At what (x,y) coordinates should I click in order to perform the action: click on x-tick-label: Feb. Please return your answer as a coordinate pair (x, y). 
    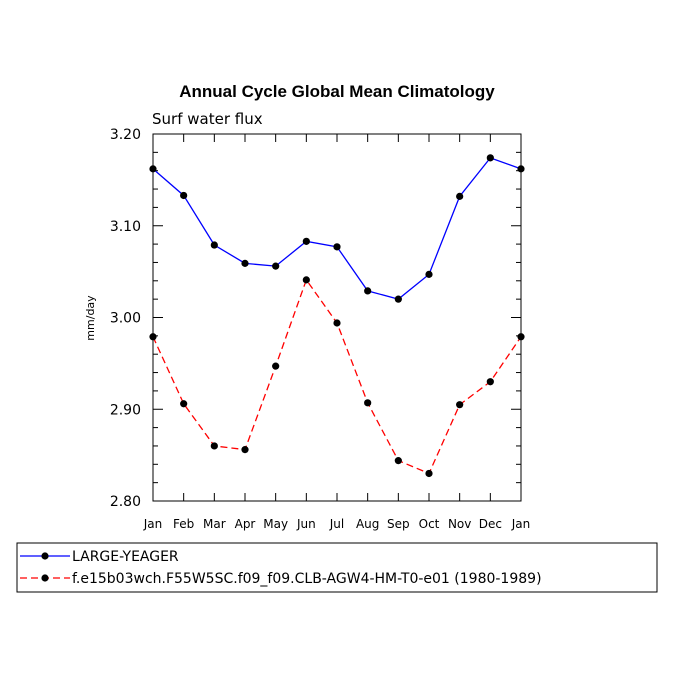
    Looking at the image, I should click on (183, 524).